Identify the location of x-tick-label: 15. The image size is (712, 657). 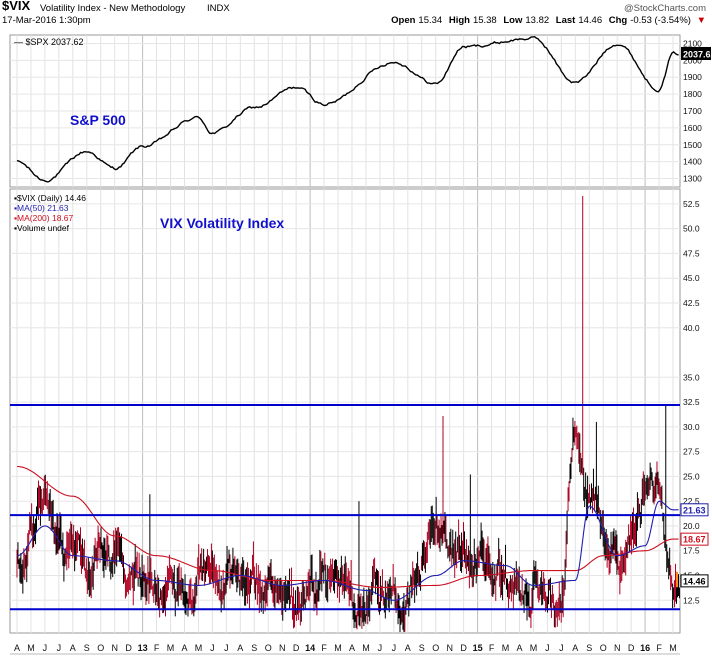
(478, 648).